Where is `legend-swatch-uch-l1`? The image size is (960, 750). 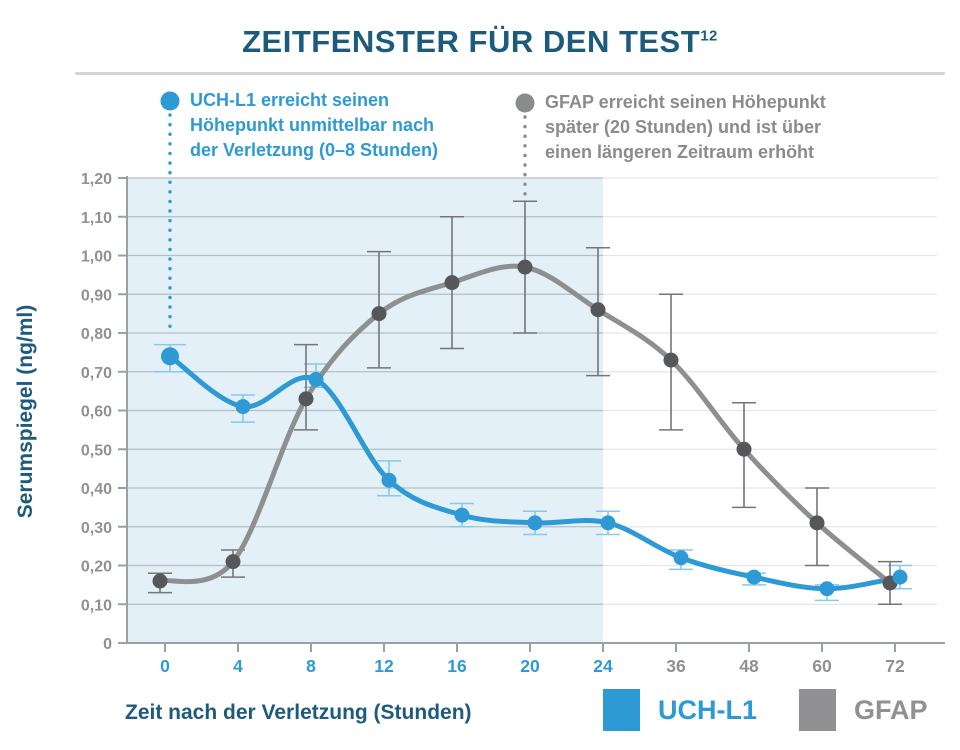
legend-swatch-uch-l1 is located at coordinates (621, 710).